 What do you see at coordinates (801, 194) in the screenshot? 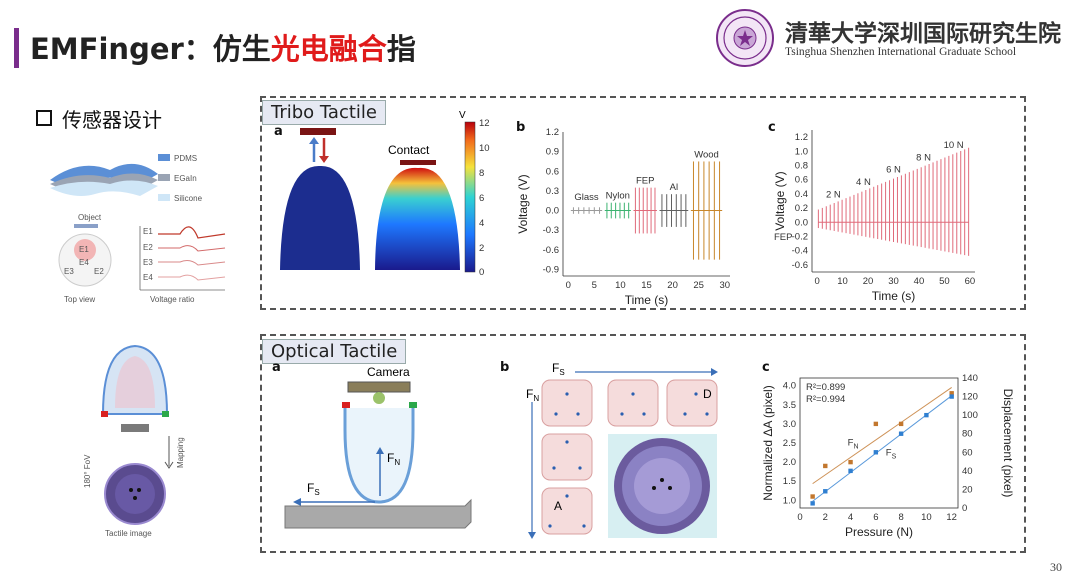
I see `y-tick-label: 0.4` at bounding box center [801, 194].